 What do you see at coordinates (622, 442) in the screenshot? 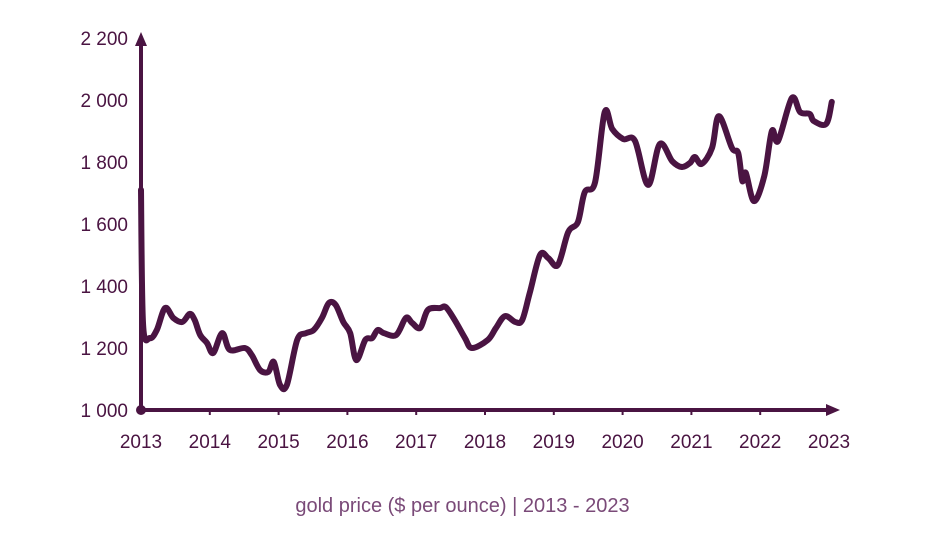
I see `x-tick-label: 2020` at bounding box center [622, 442].